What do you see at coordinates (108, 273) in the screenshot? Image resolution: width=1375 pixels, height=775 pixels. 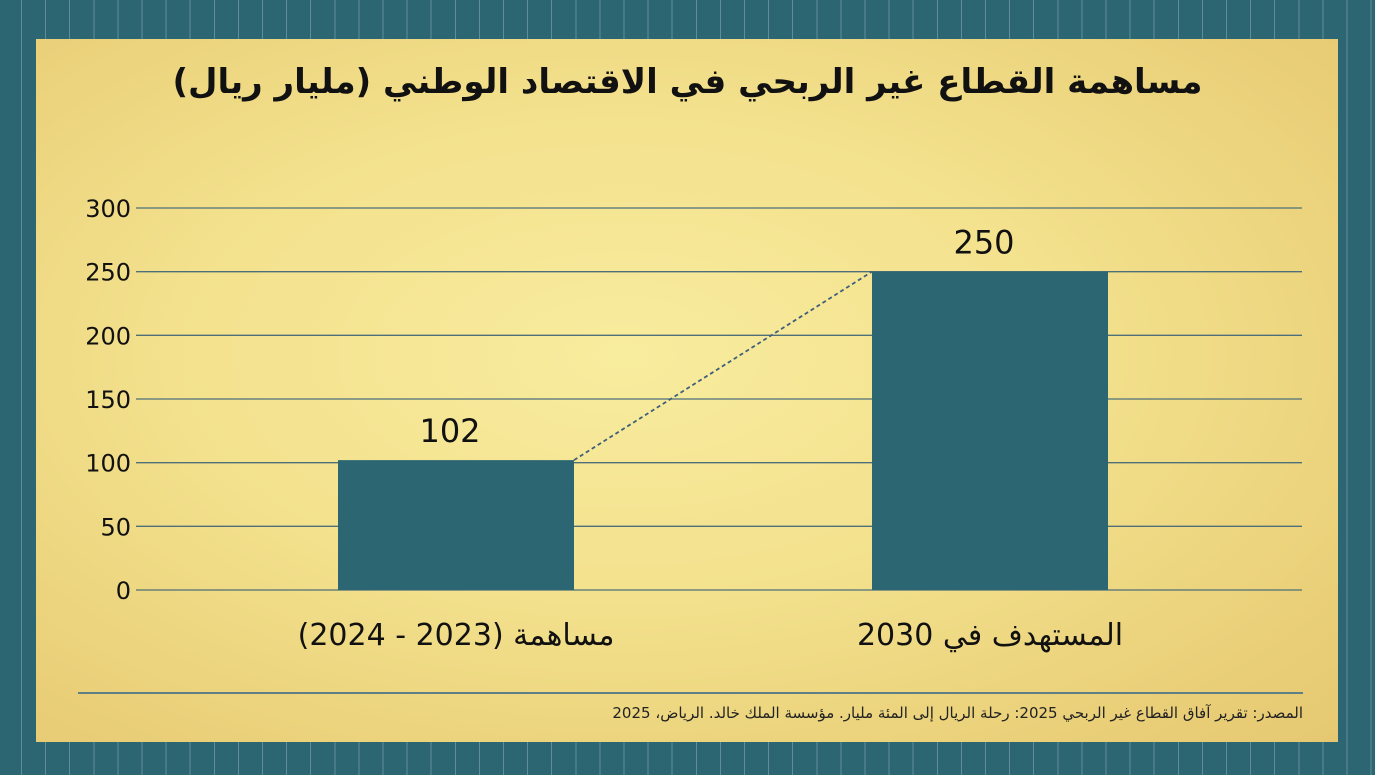 I see `y-tick-label: 250` at bounding box center [108, 273].